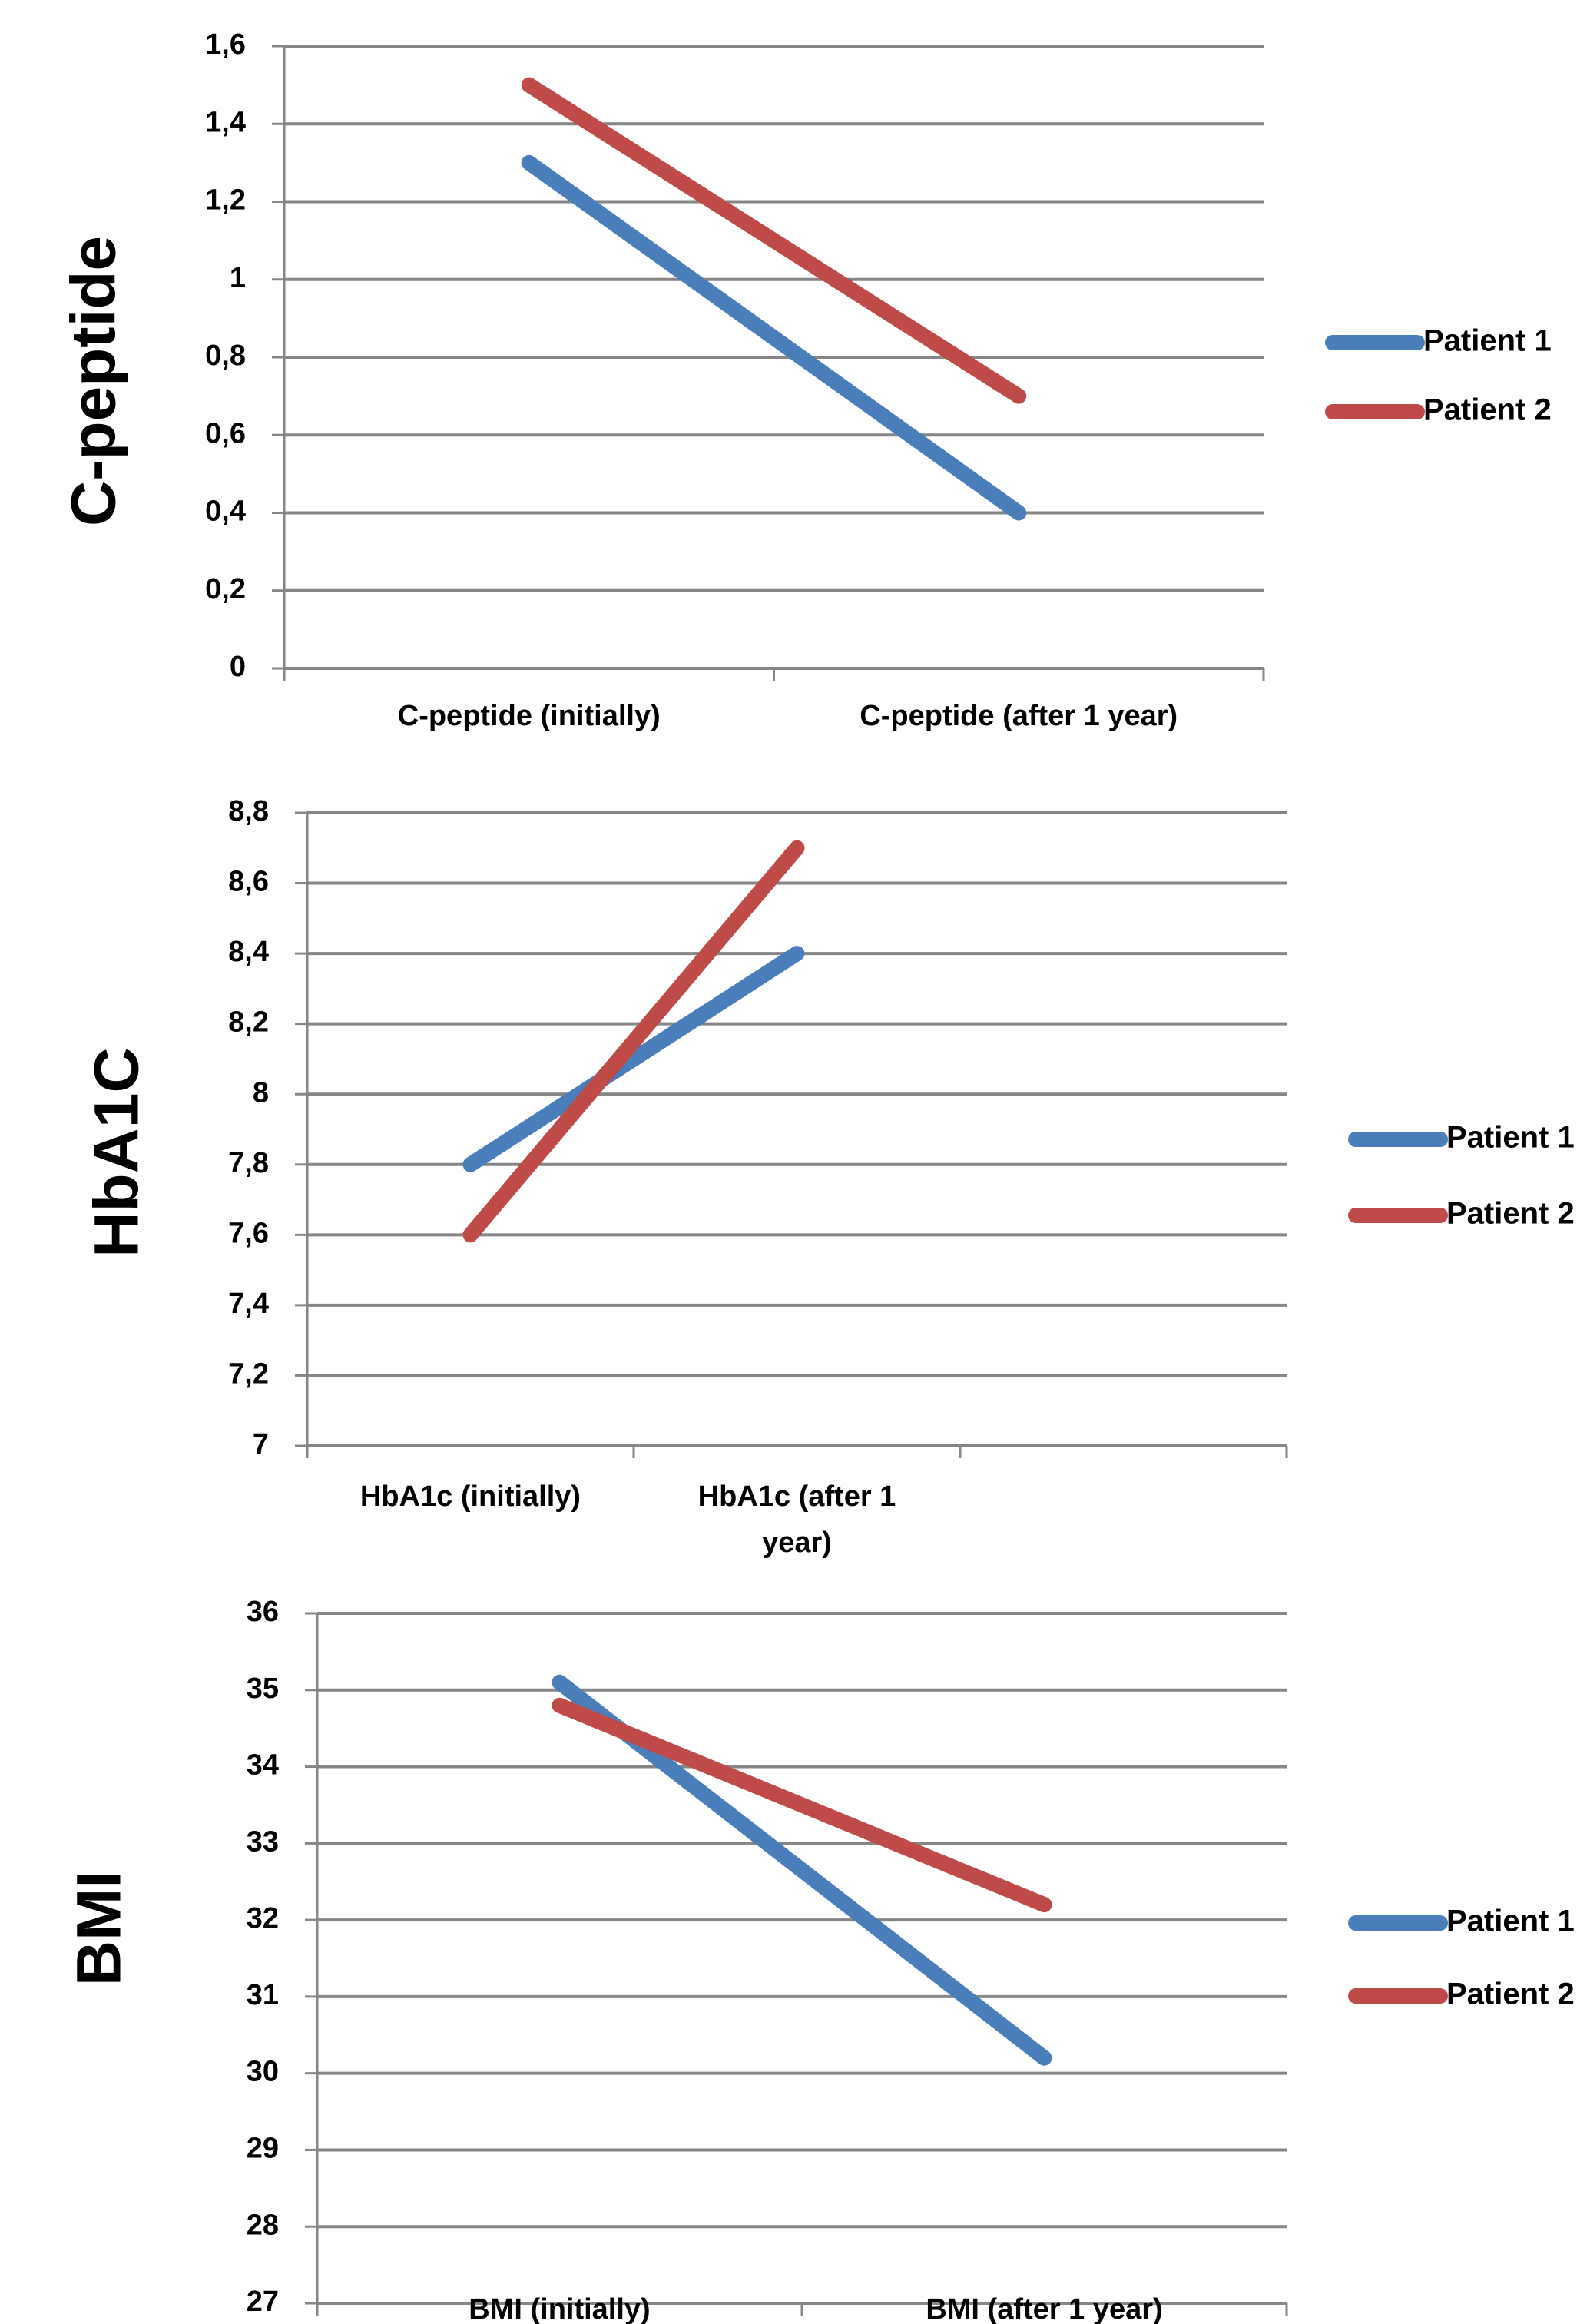  I want to click on y-tick-label: 1,6, so click(225, 44).